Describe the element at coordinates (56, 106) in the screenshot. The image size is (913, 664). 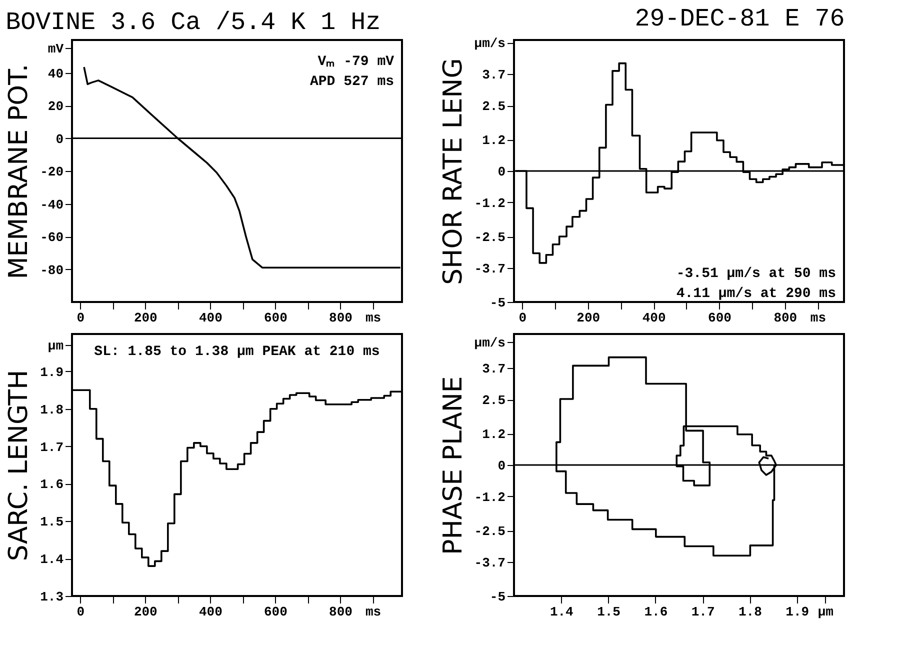
I see `y-tick-label: 20` at that location.